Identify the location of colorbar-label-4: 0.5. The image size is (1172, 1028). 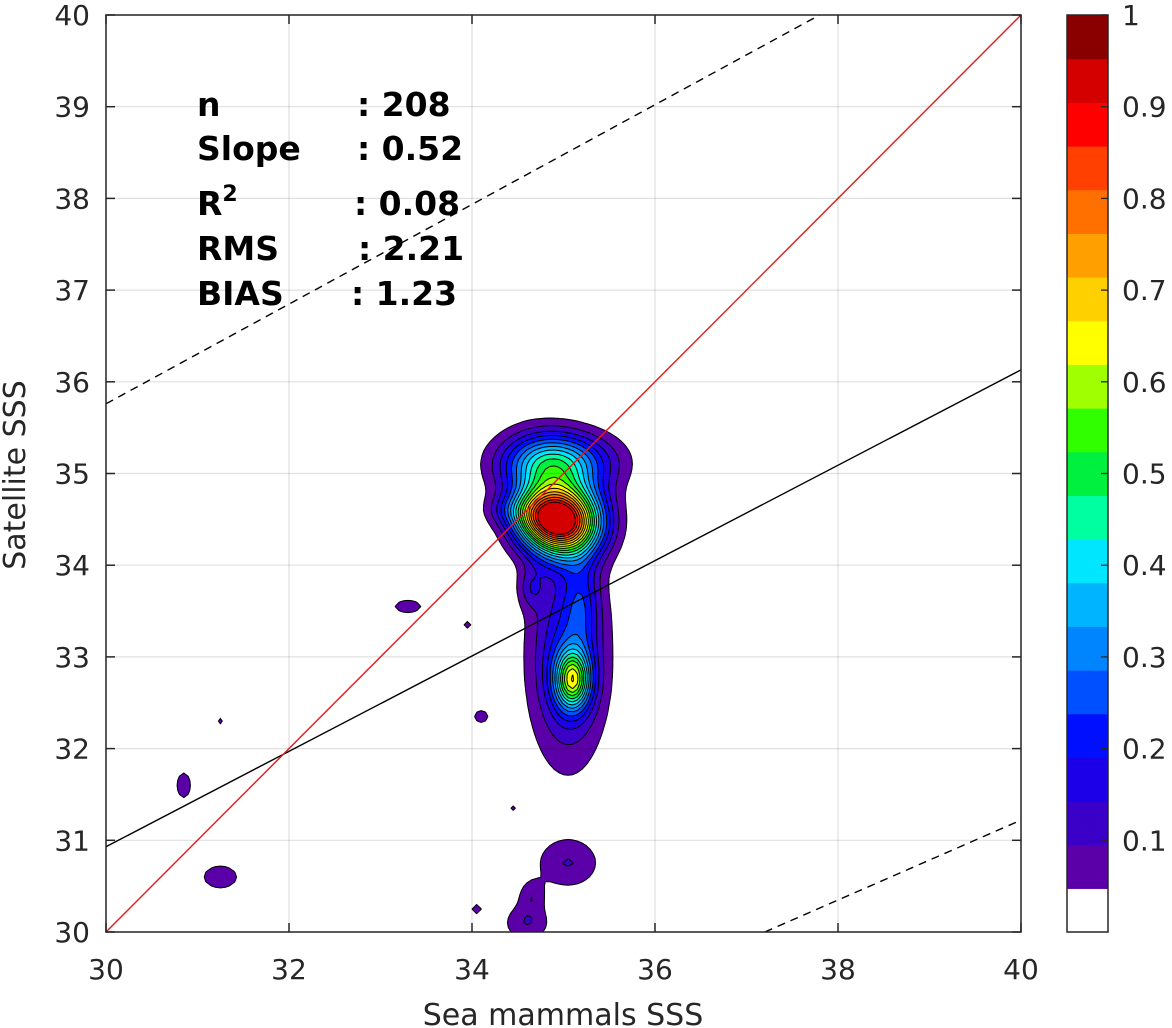
(1144, 474).